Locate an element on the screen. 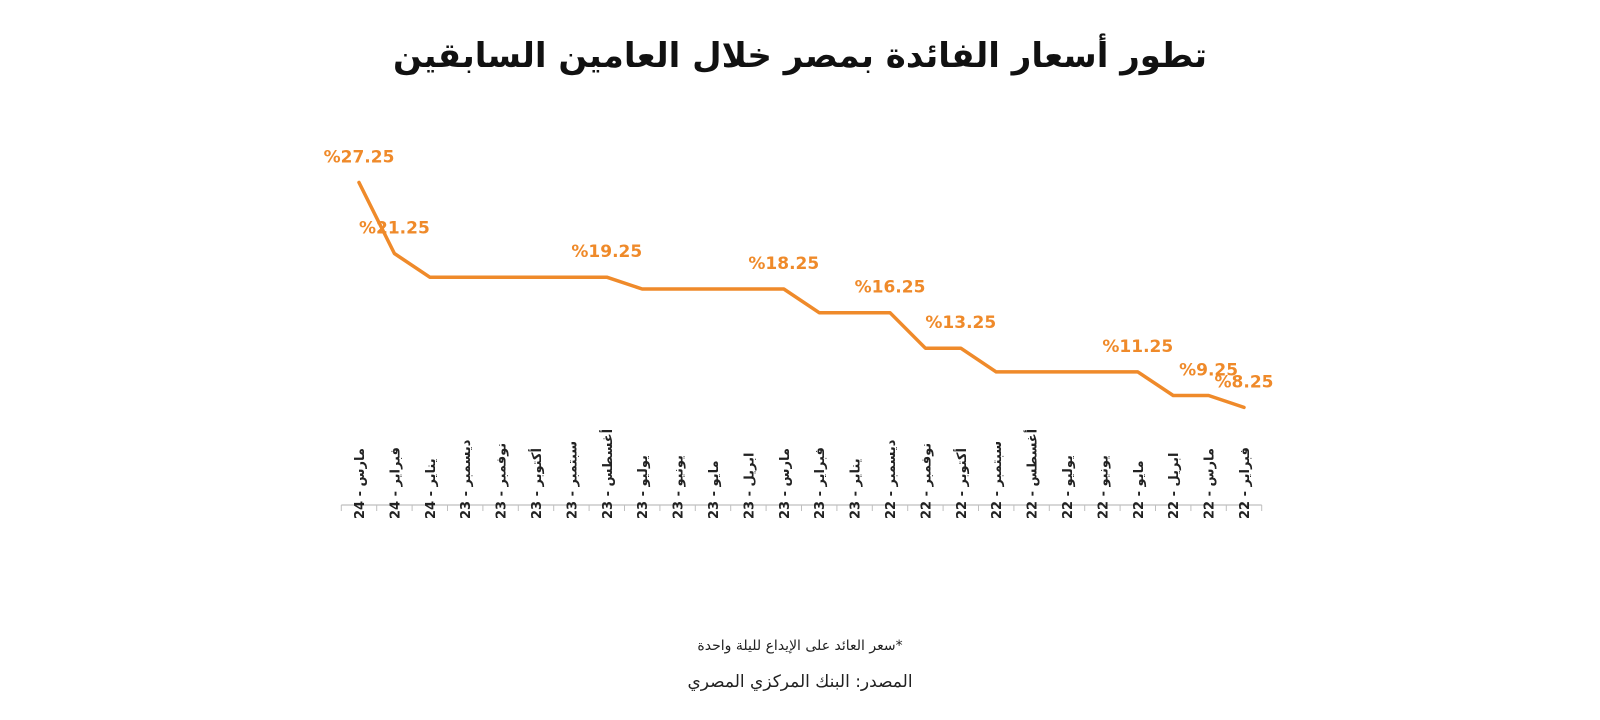 This screenshot has height=720, width=1600. data-label: %11.25 is located at coordinates (1137, 347).